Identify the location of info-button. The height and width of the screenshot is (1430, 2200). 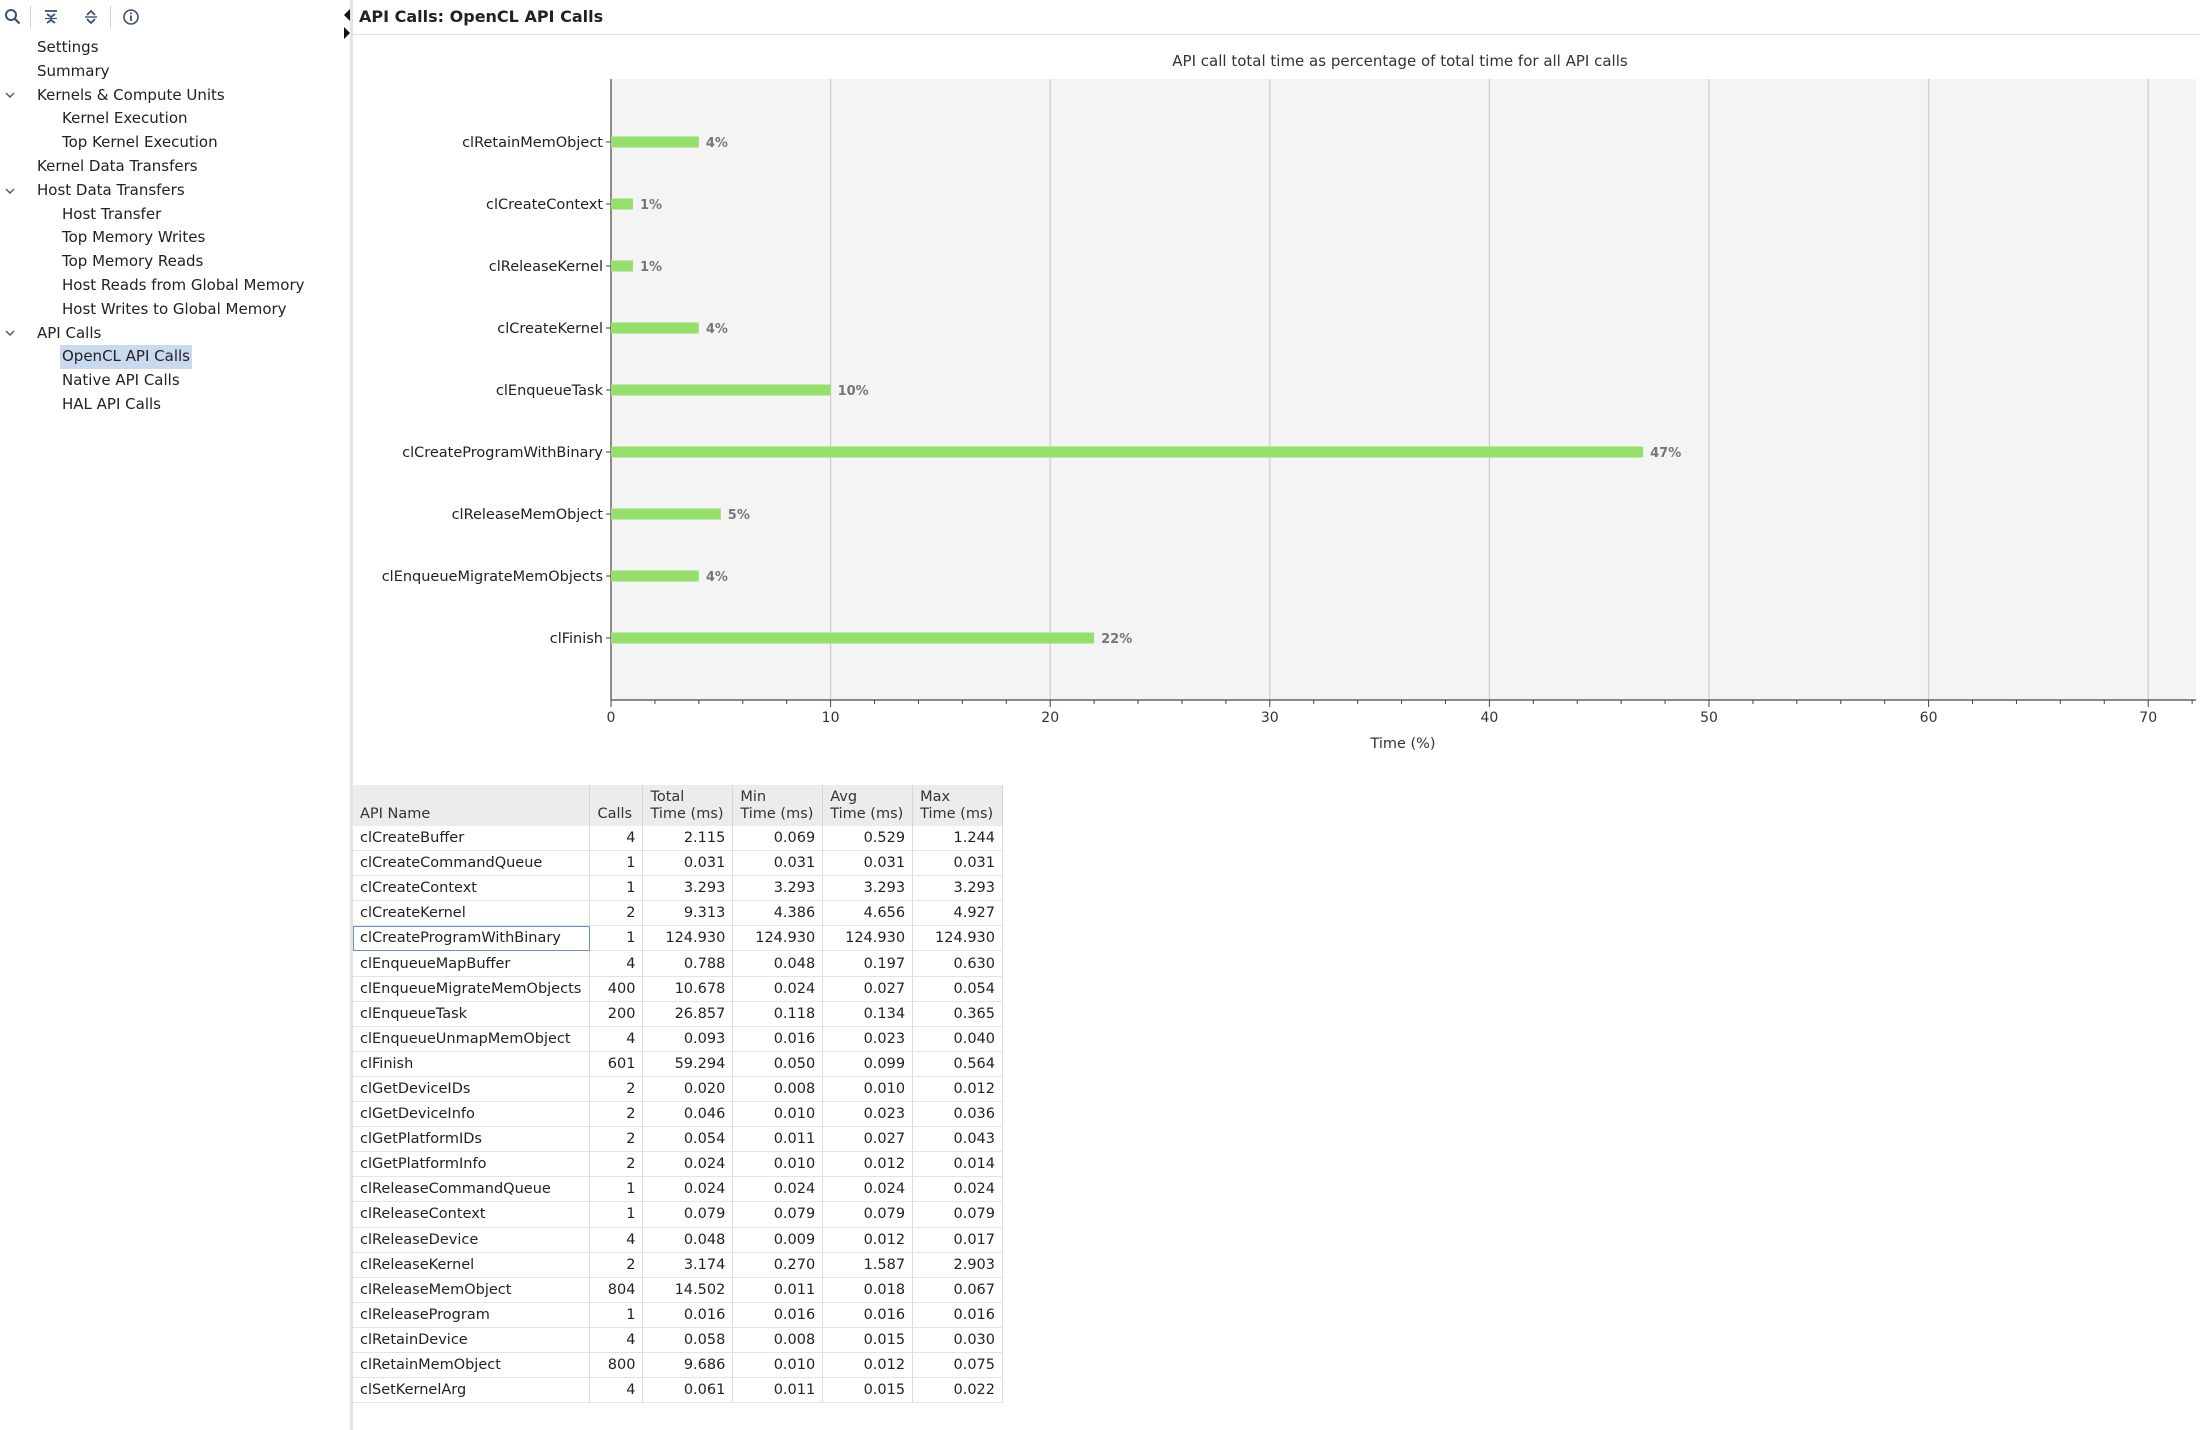
(131, 17).